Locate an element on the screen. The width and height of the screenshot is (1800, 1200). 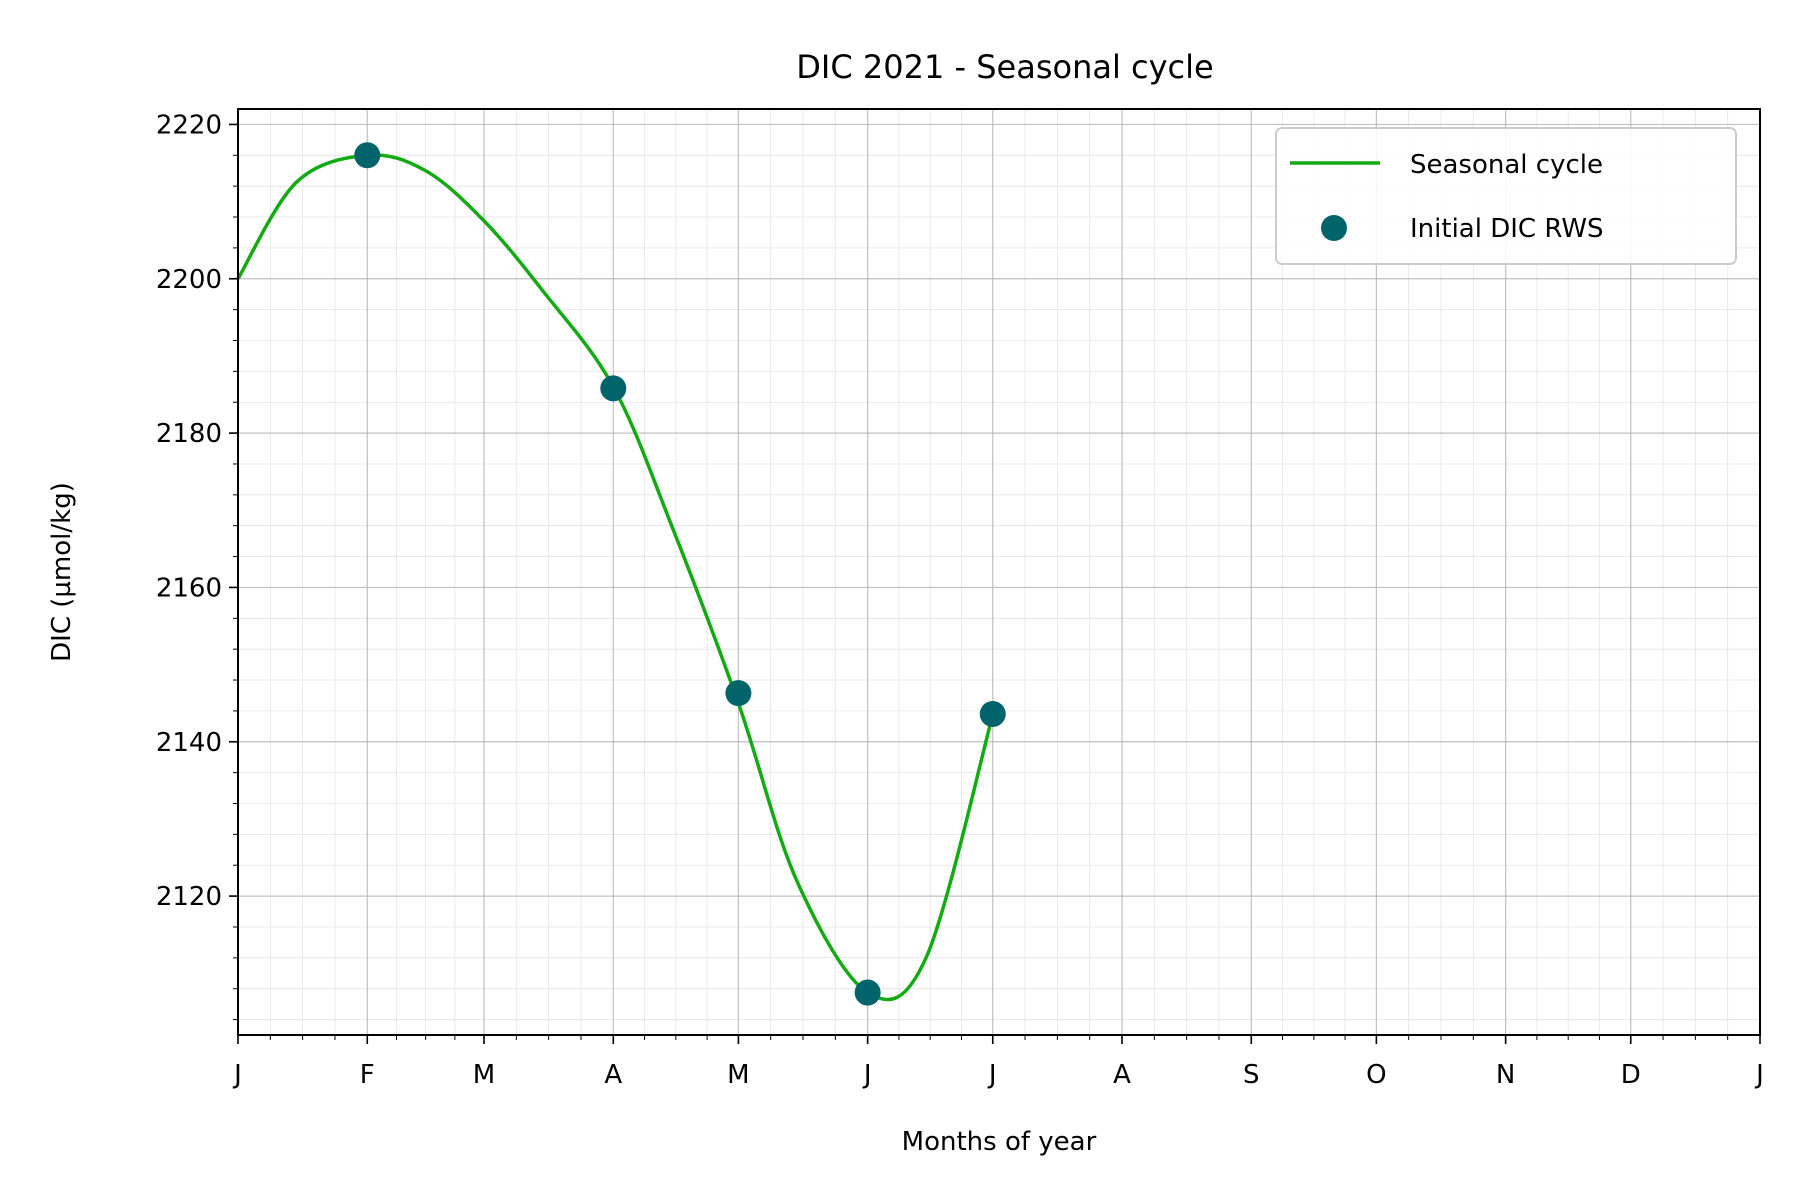
y-tick-label: 2220 is located at coordinates (189, 125).